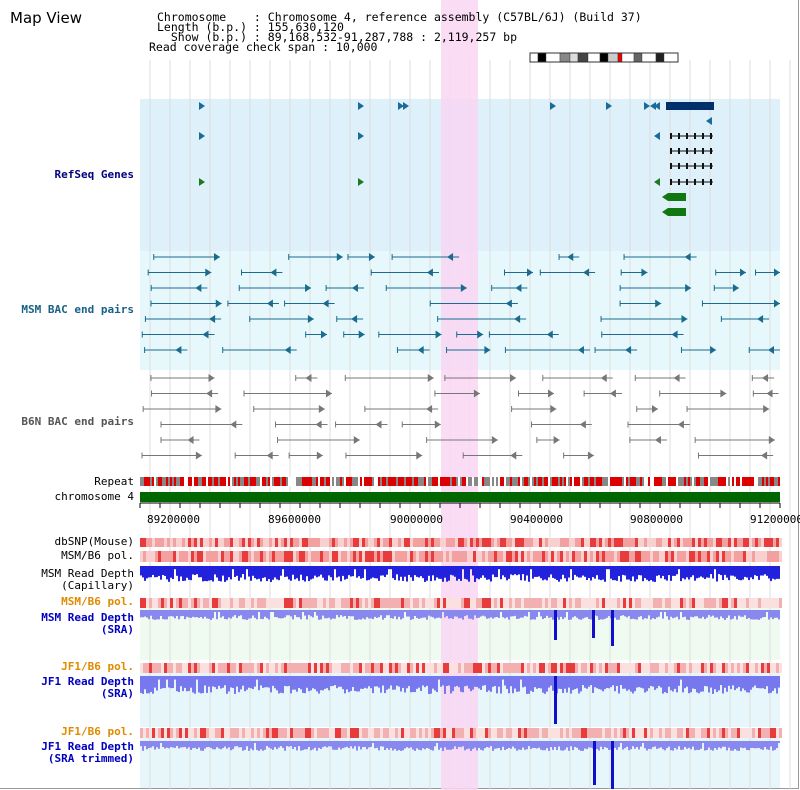  What do you see at coordinates (87, 746) in the screenshot?
I see `track-label-jf1-depth-trim: JF1 Read Depth` at bounding box center [87, 746].